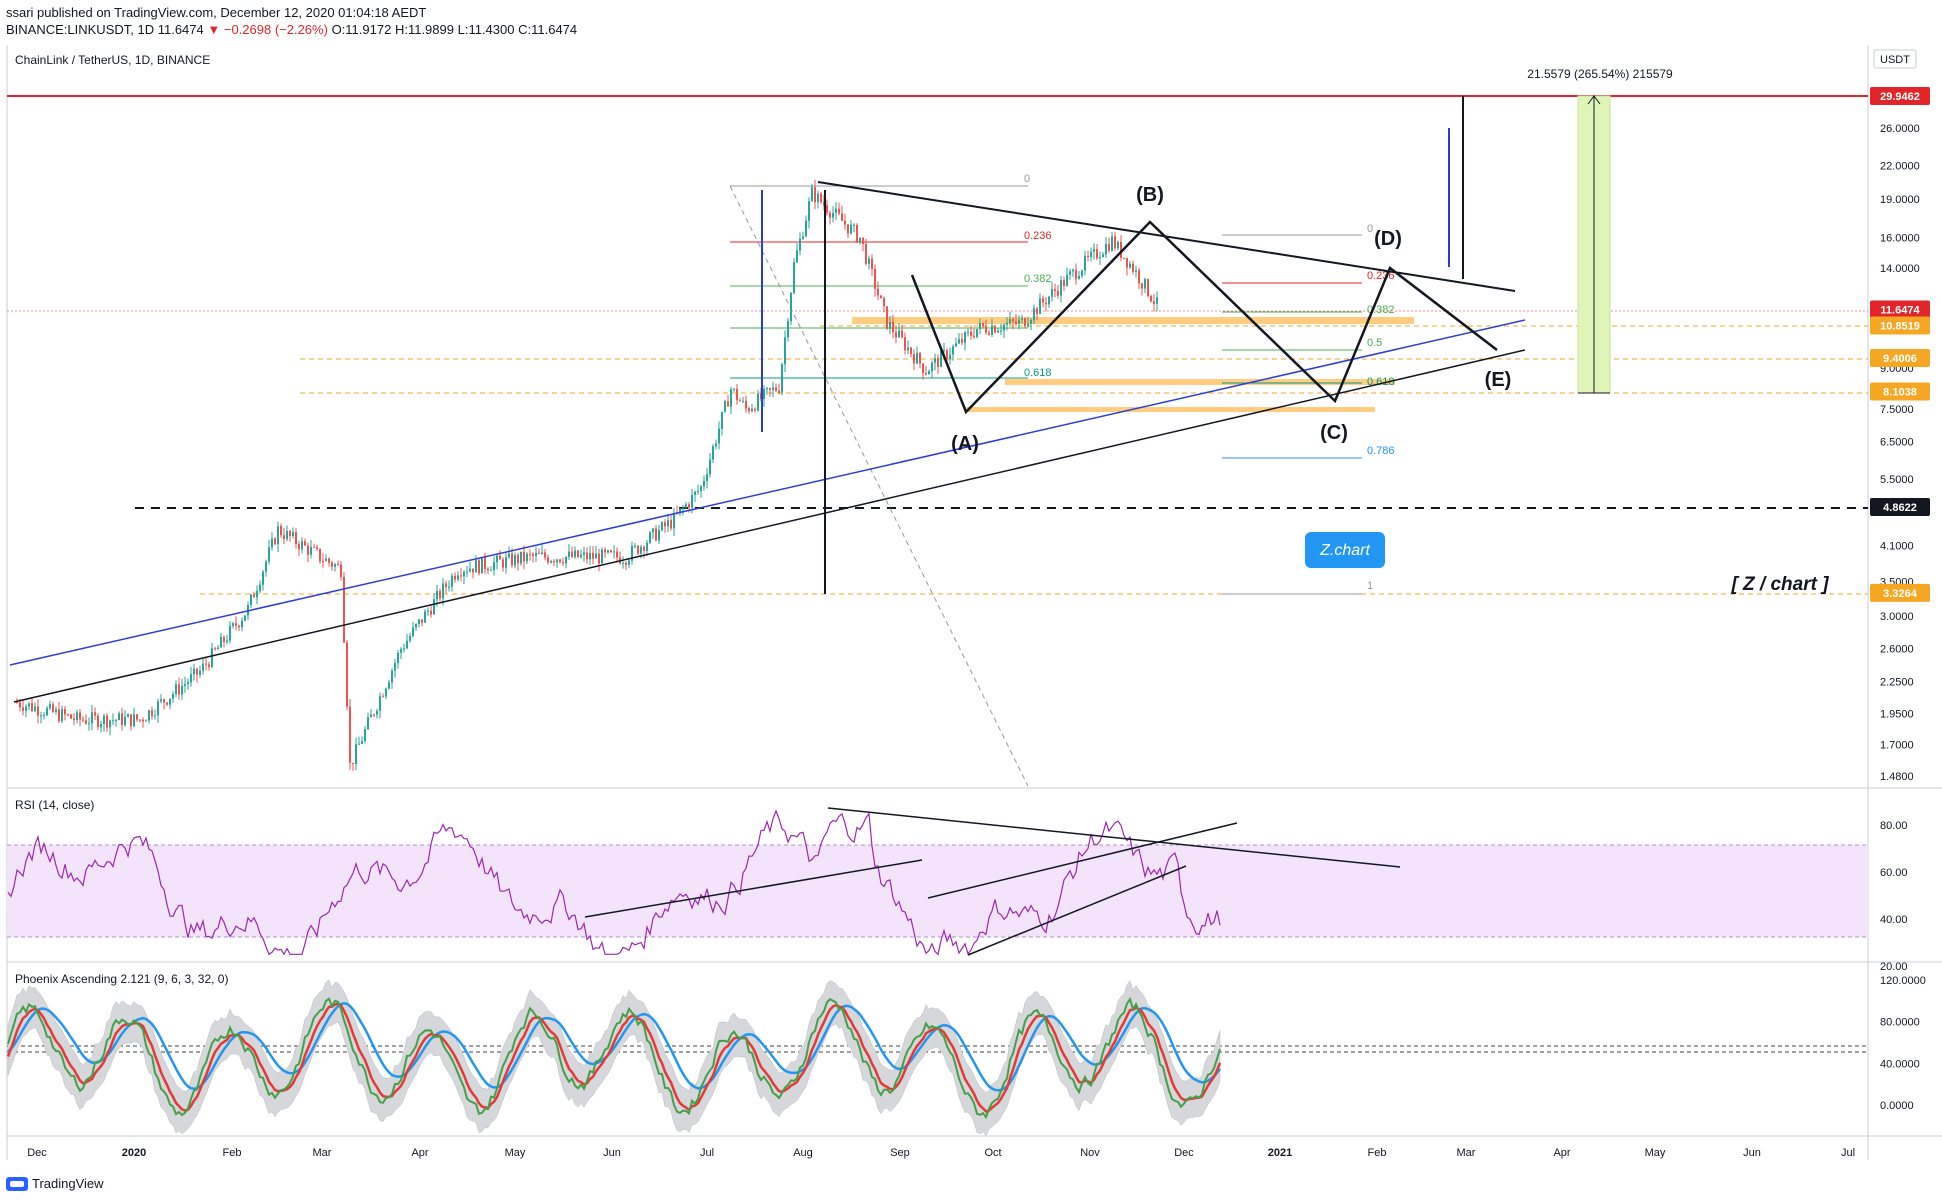 The image size is (1942, 1201). Describe the element at coordinates (1897, 480) in the screenshot. I see `price-tick-label: 5.5000` at that location.